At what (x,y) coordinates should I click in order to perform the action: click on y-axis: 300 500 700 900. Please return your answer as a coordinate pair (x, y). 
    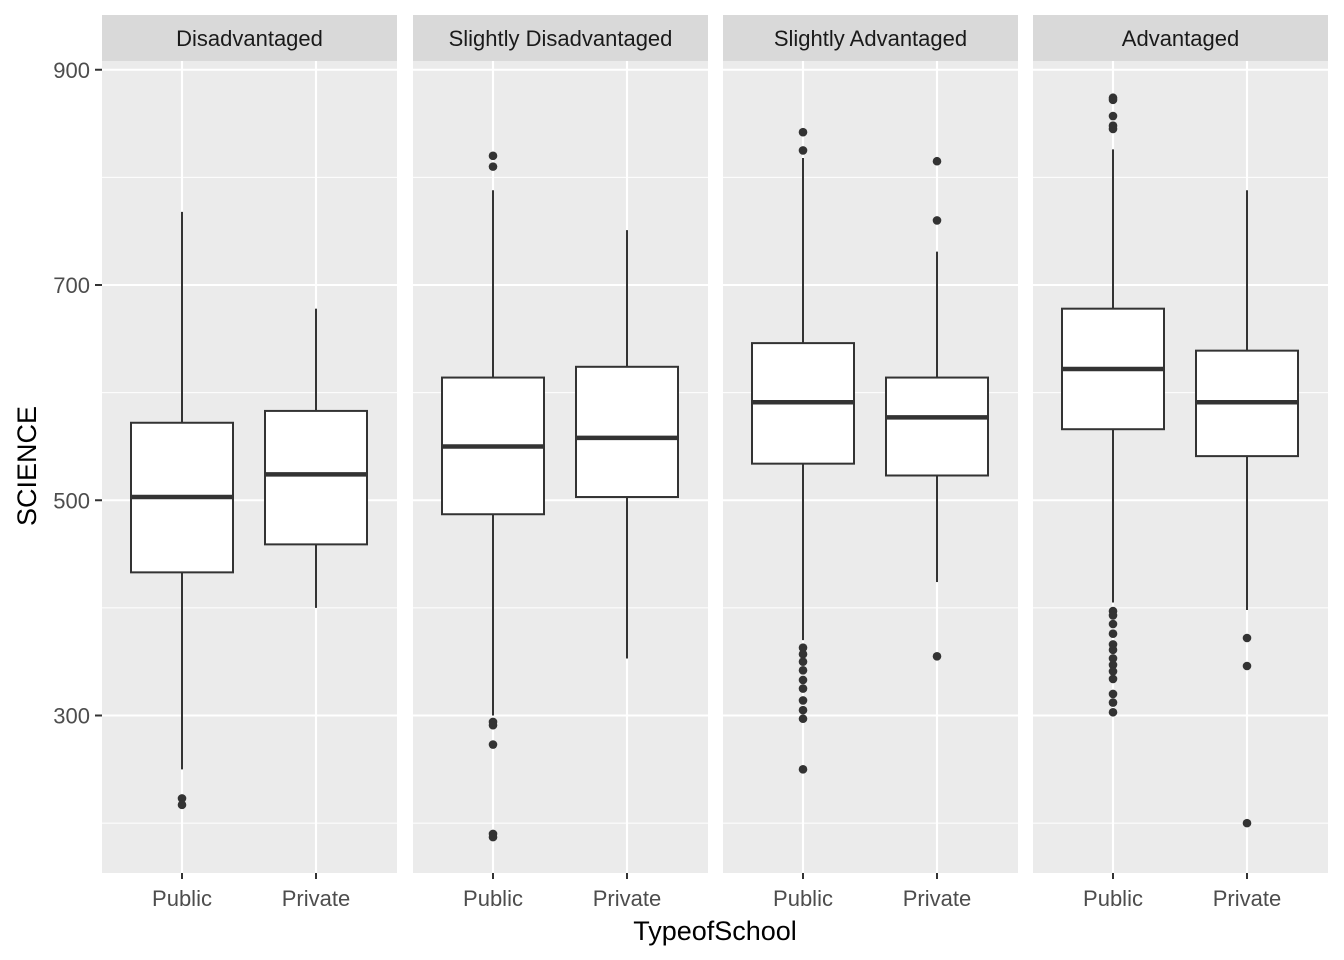
    Looking at the image, I should click on (77, 393).